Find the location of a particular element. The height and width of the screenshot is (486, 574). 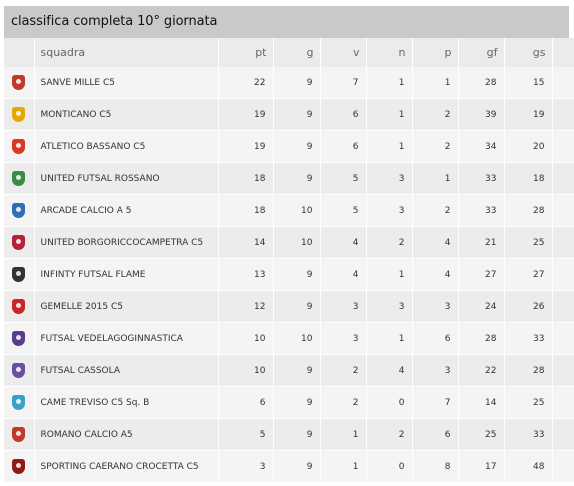

cell-gs: 20 is located at coordinates (528, 146).